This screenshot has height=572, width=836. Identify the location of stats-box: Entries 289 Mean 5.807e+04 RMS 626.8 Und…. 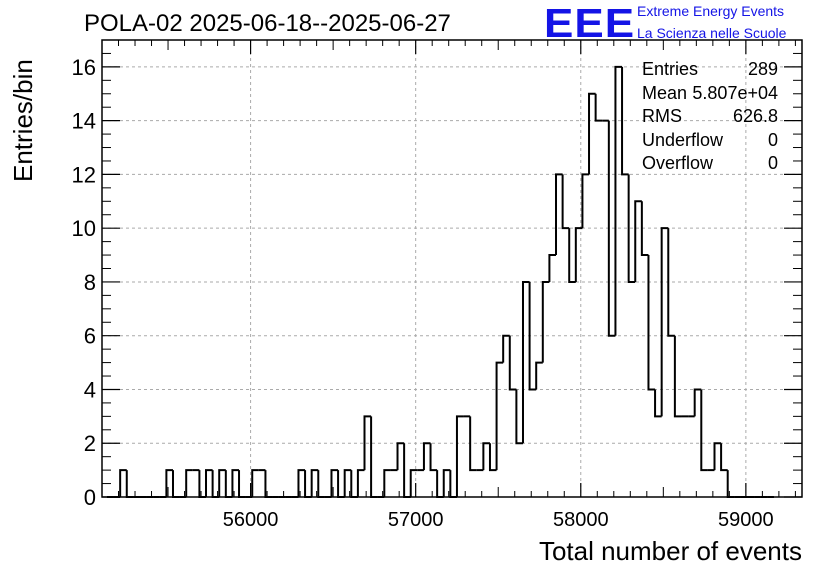
(710, 117).